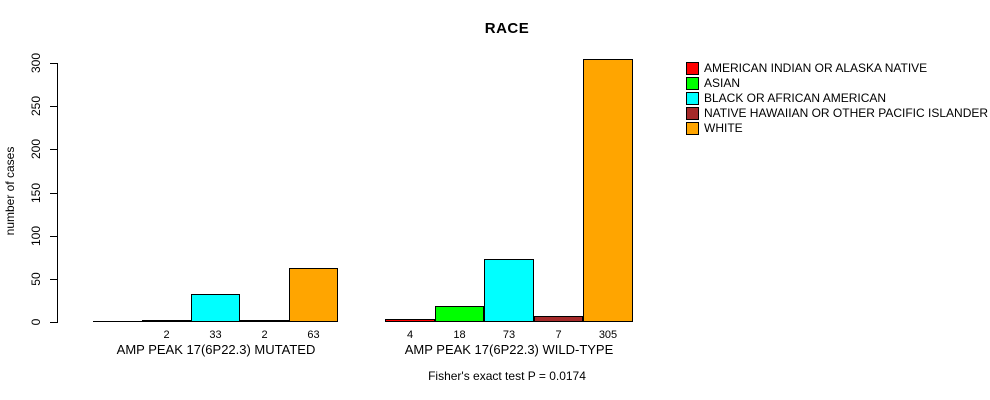  Describe the element at coordinates (816, 68) in the screenshot. I see `legend-label: AMERICAN INDIAN OR ALASKA NATIVE` at that location.